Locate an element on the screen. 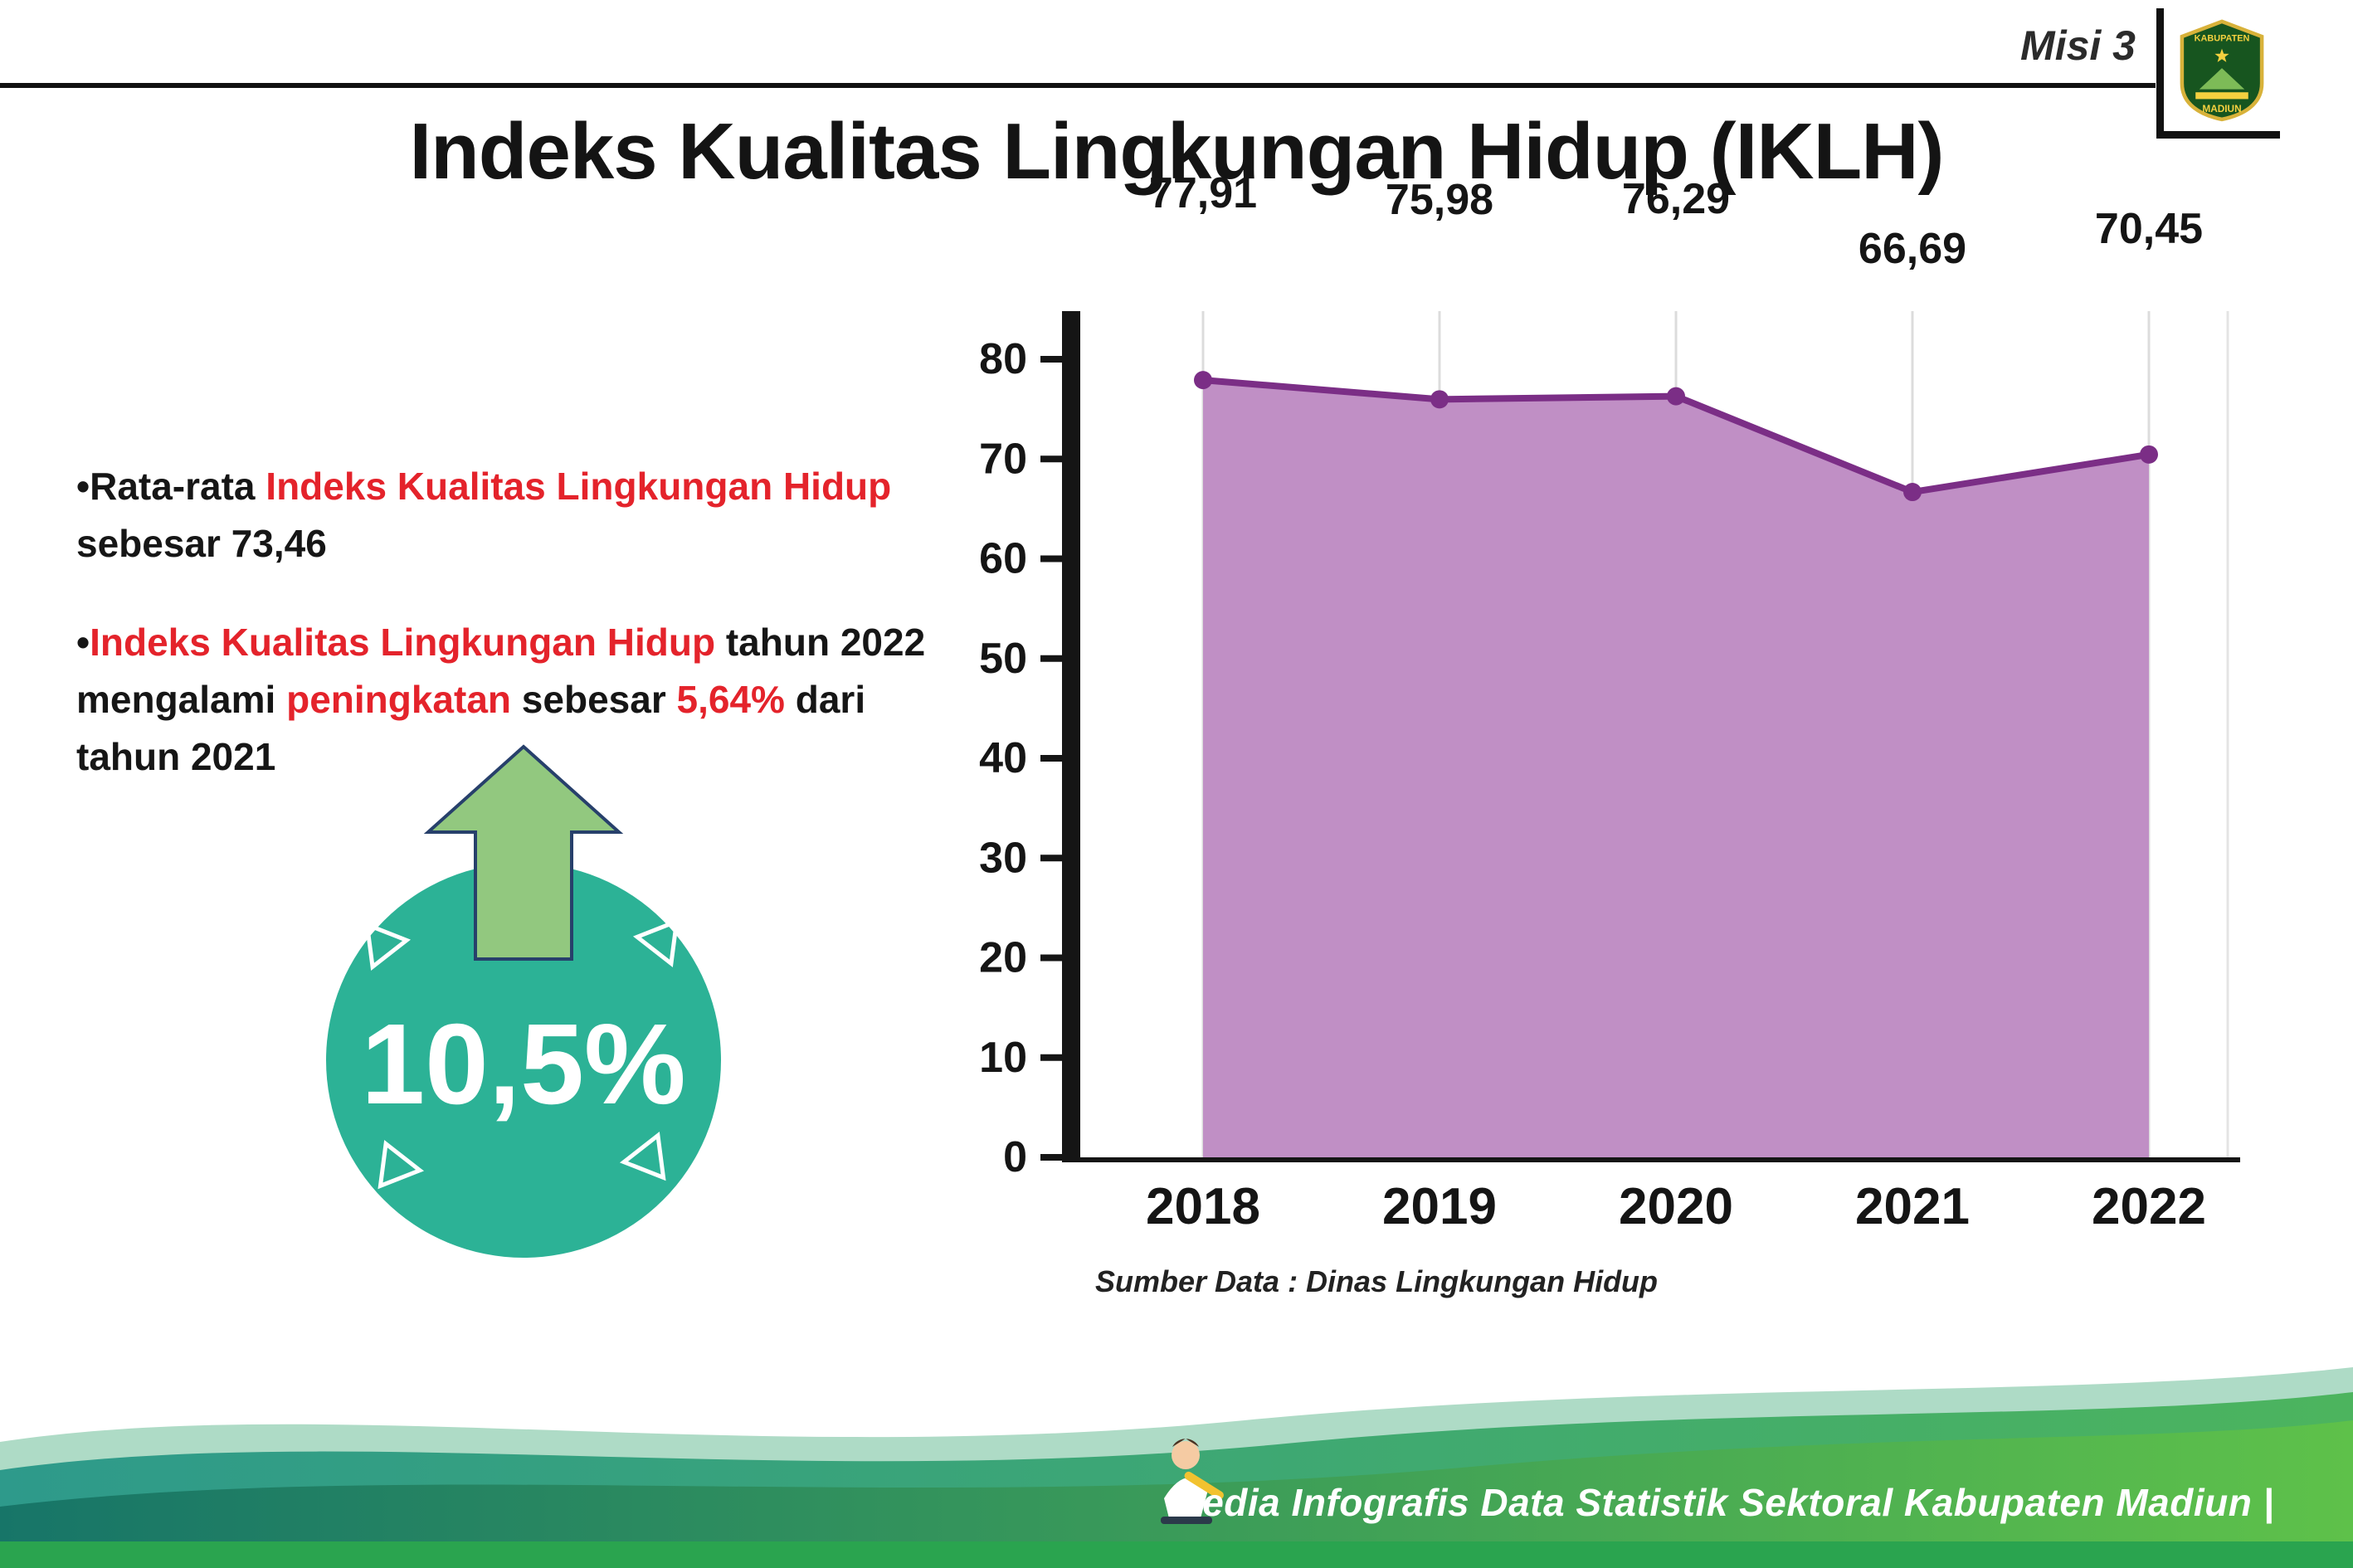  text-segment: tahun 2022 mengalami is located at coordinates (501, 671).